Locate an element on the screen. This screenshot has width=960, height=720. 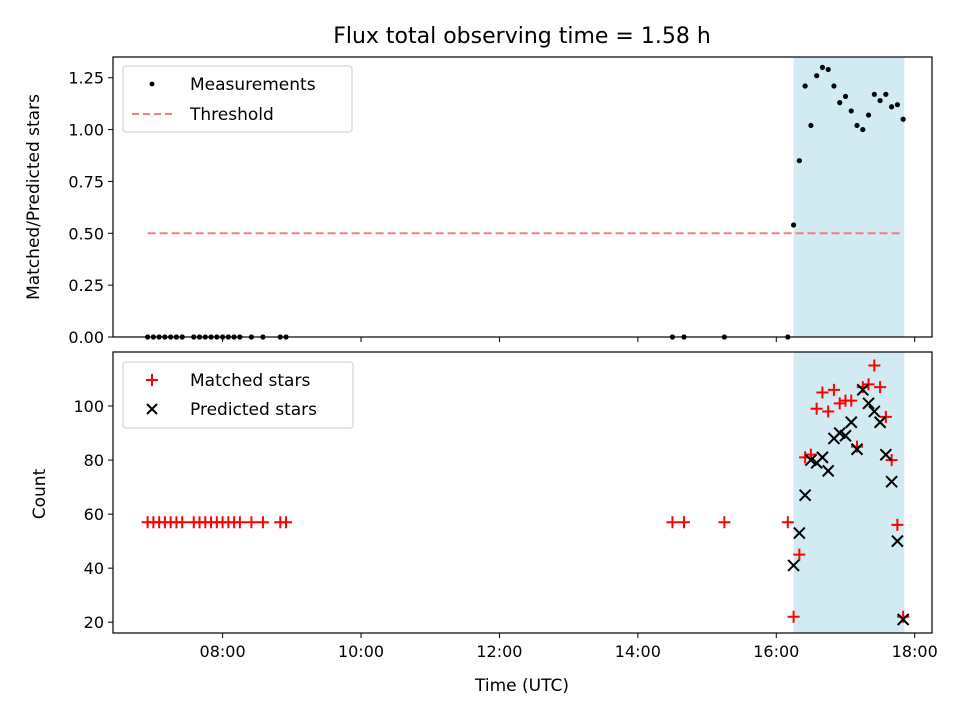
x-tick-label: 14:00 is located at coordinates (638, 651).